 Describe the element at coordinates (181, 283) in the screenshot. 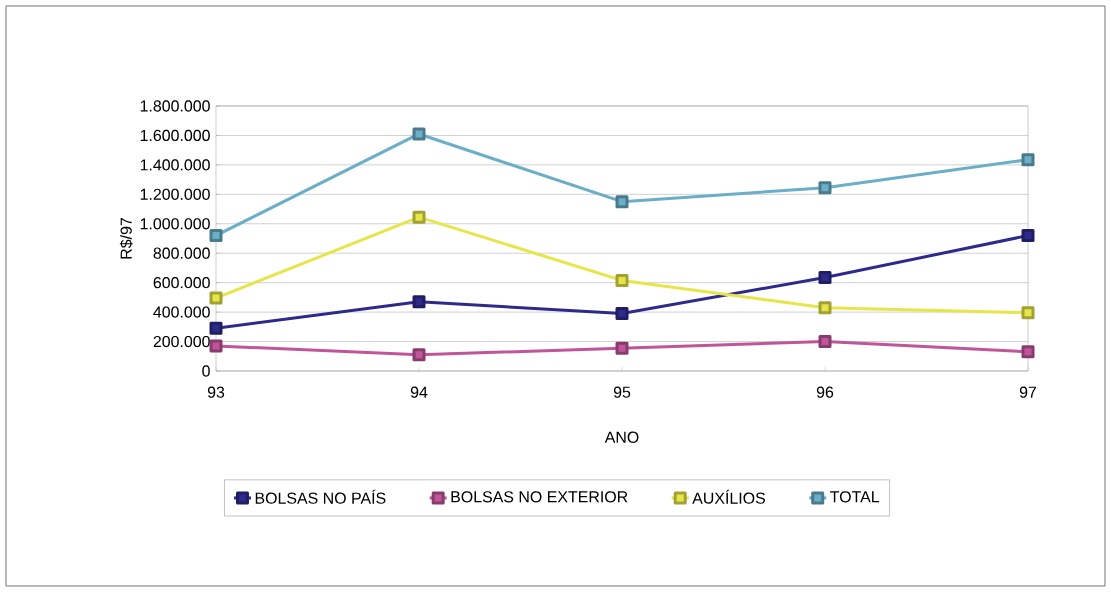

I see `y-tick-label: 600.000` at that location.